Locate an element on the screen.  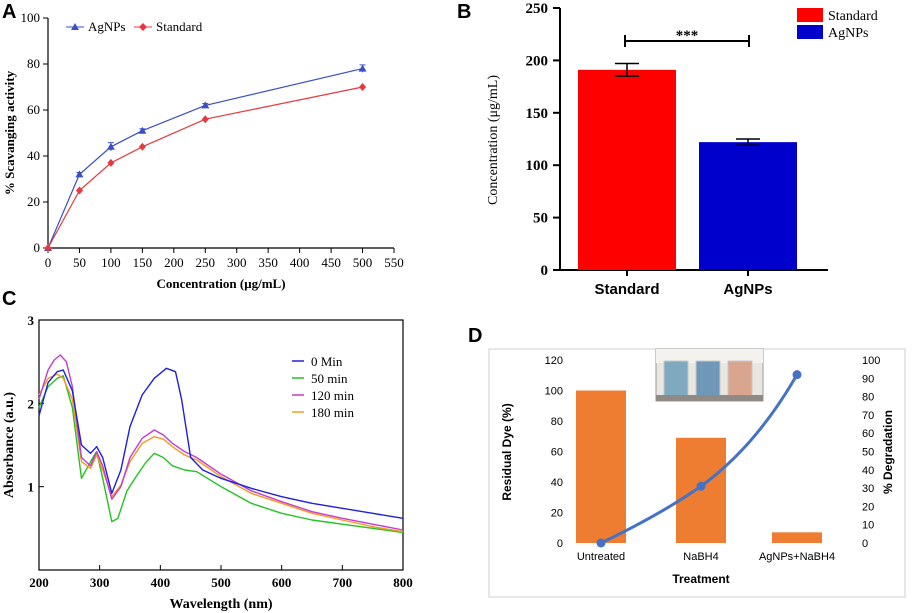
d-y2-axis-title: % Degradation is located at coordinates (888, 452).